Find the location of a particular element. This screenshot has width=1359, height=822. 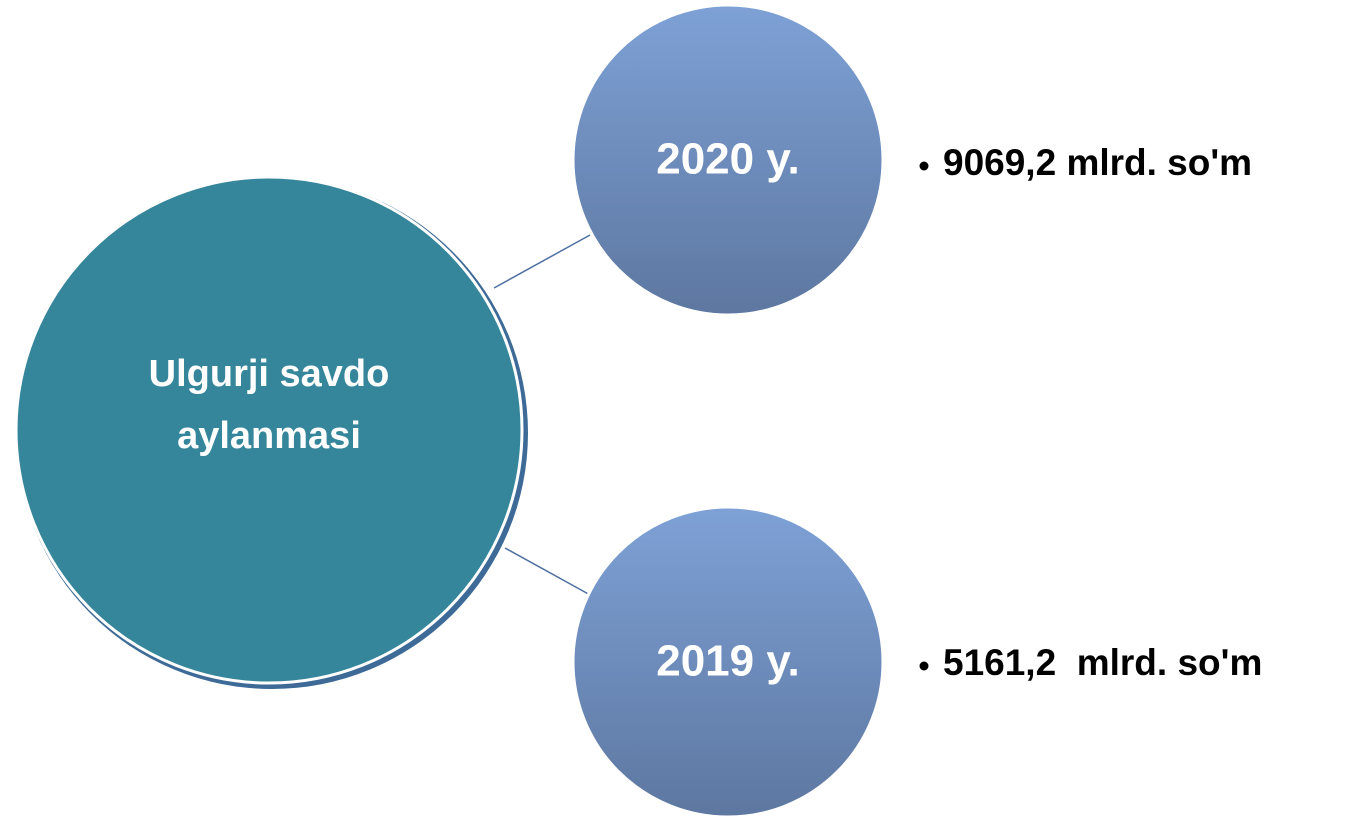

year-label: 2019 y. is located at coordinates (728, 661).